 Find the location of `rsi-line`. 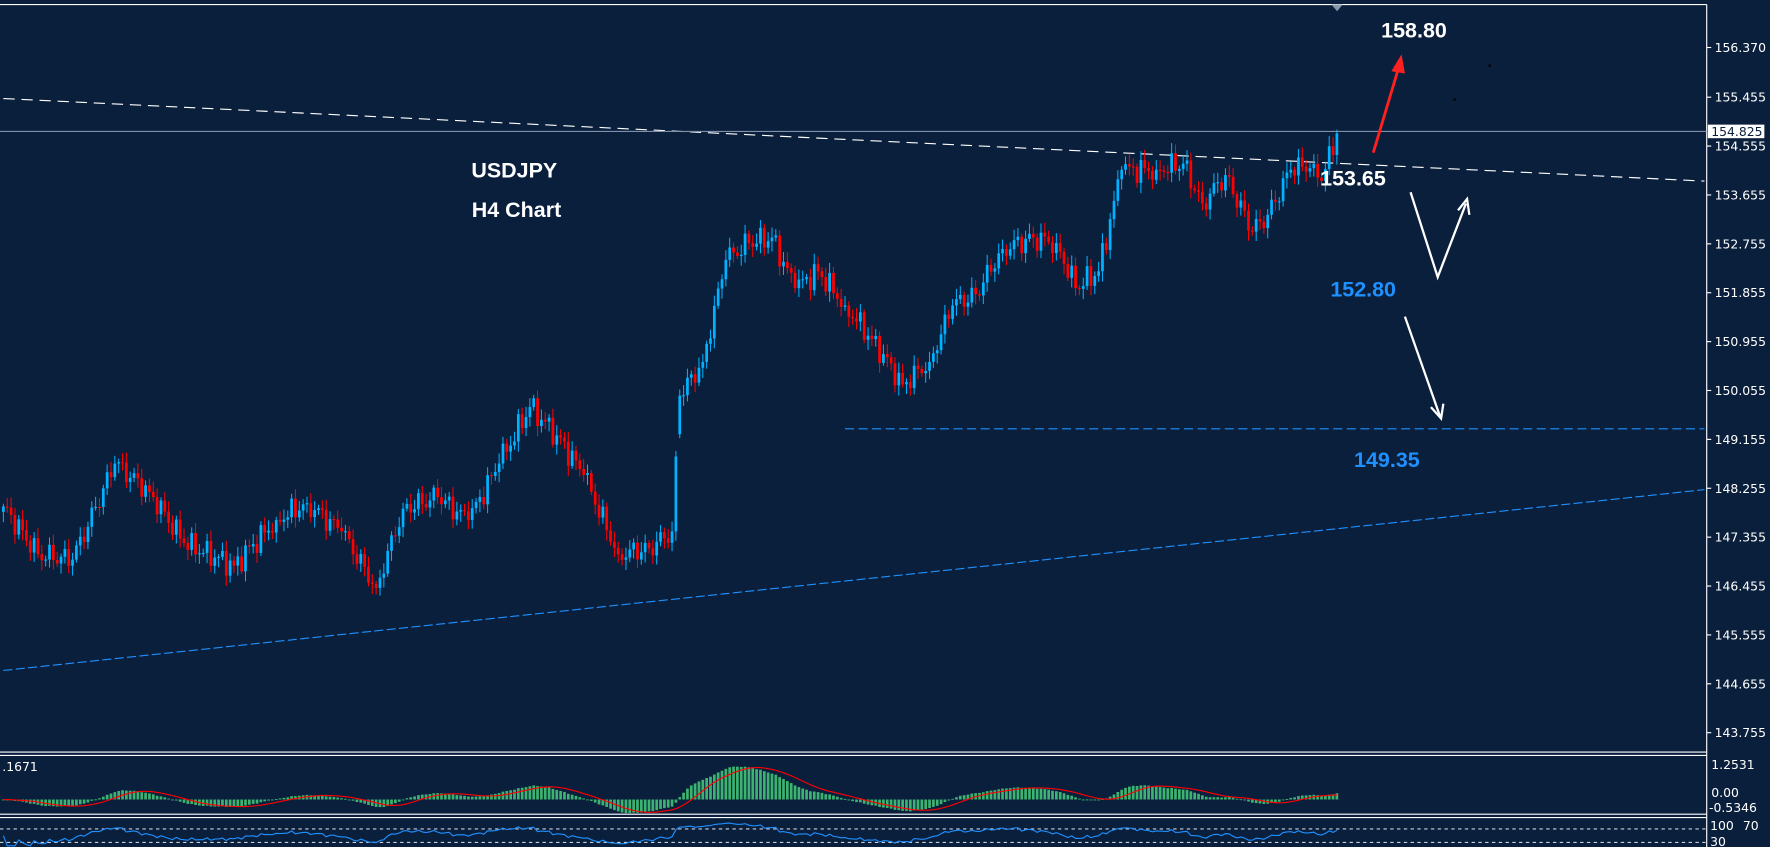

rsi-line is located at coordinates (670, 834).